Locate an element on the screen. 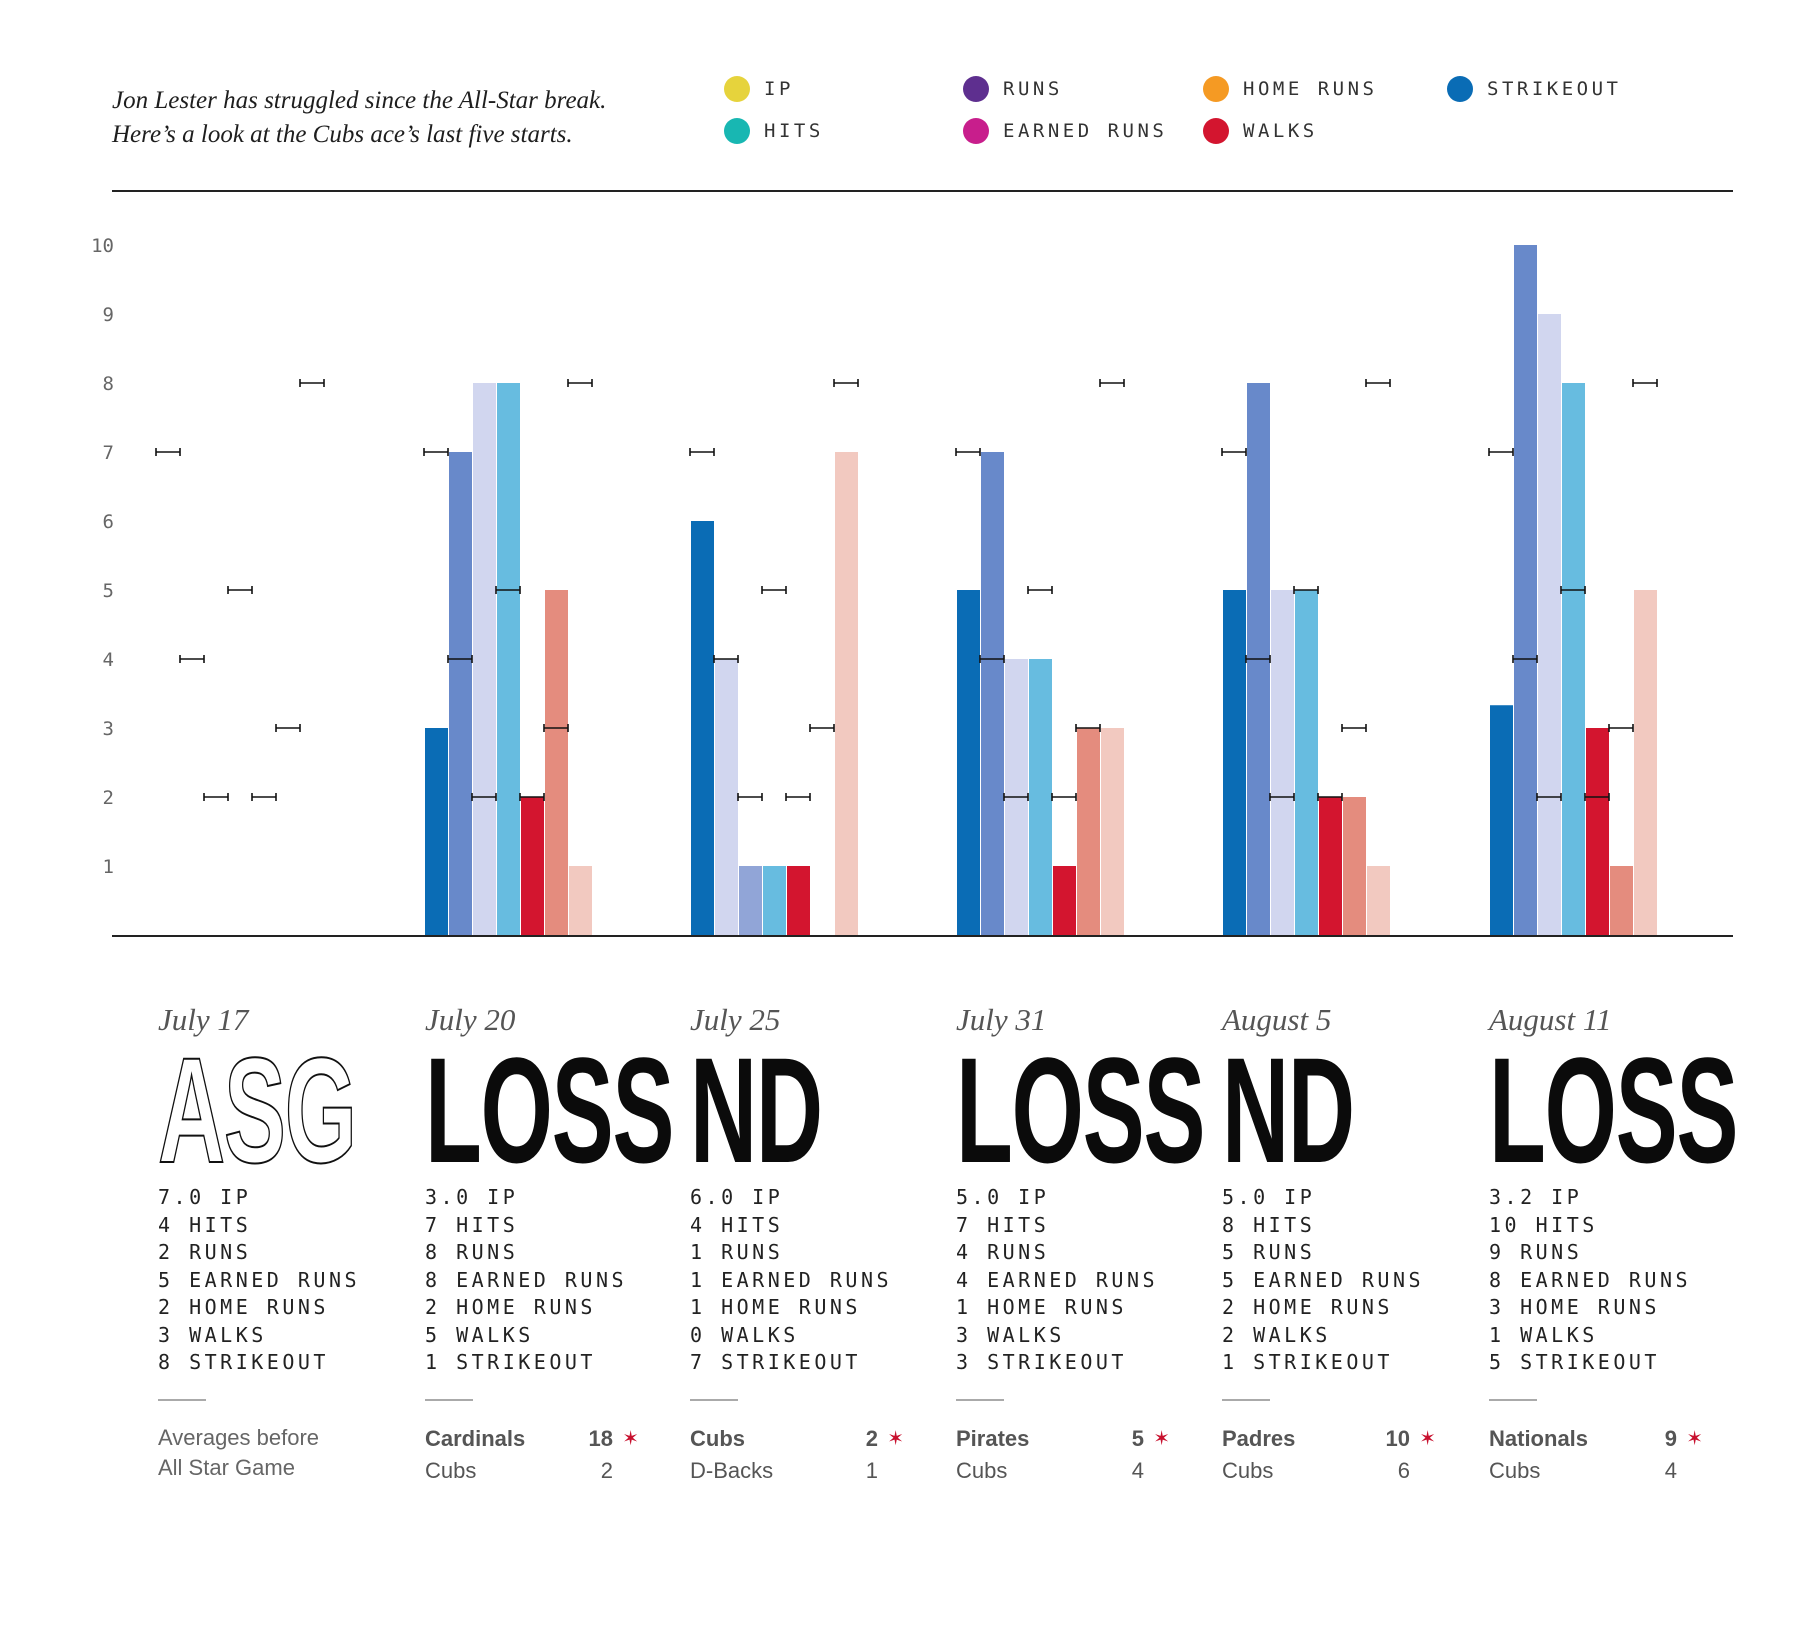 The width and height of the screenshot is (1800, 1639). y-tick-label: 10 is located at coordinates (102, 246).